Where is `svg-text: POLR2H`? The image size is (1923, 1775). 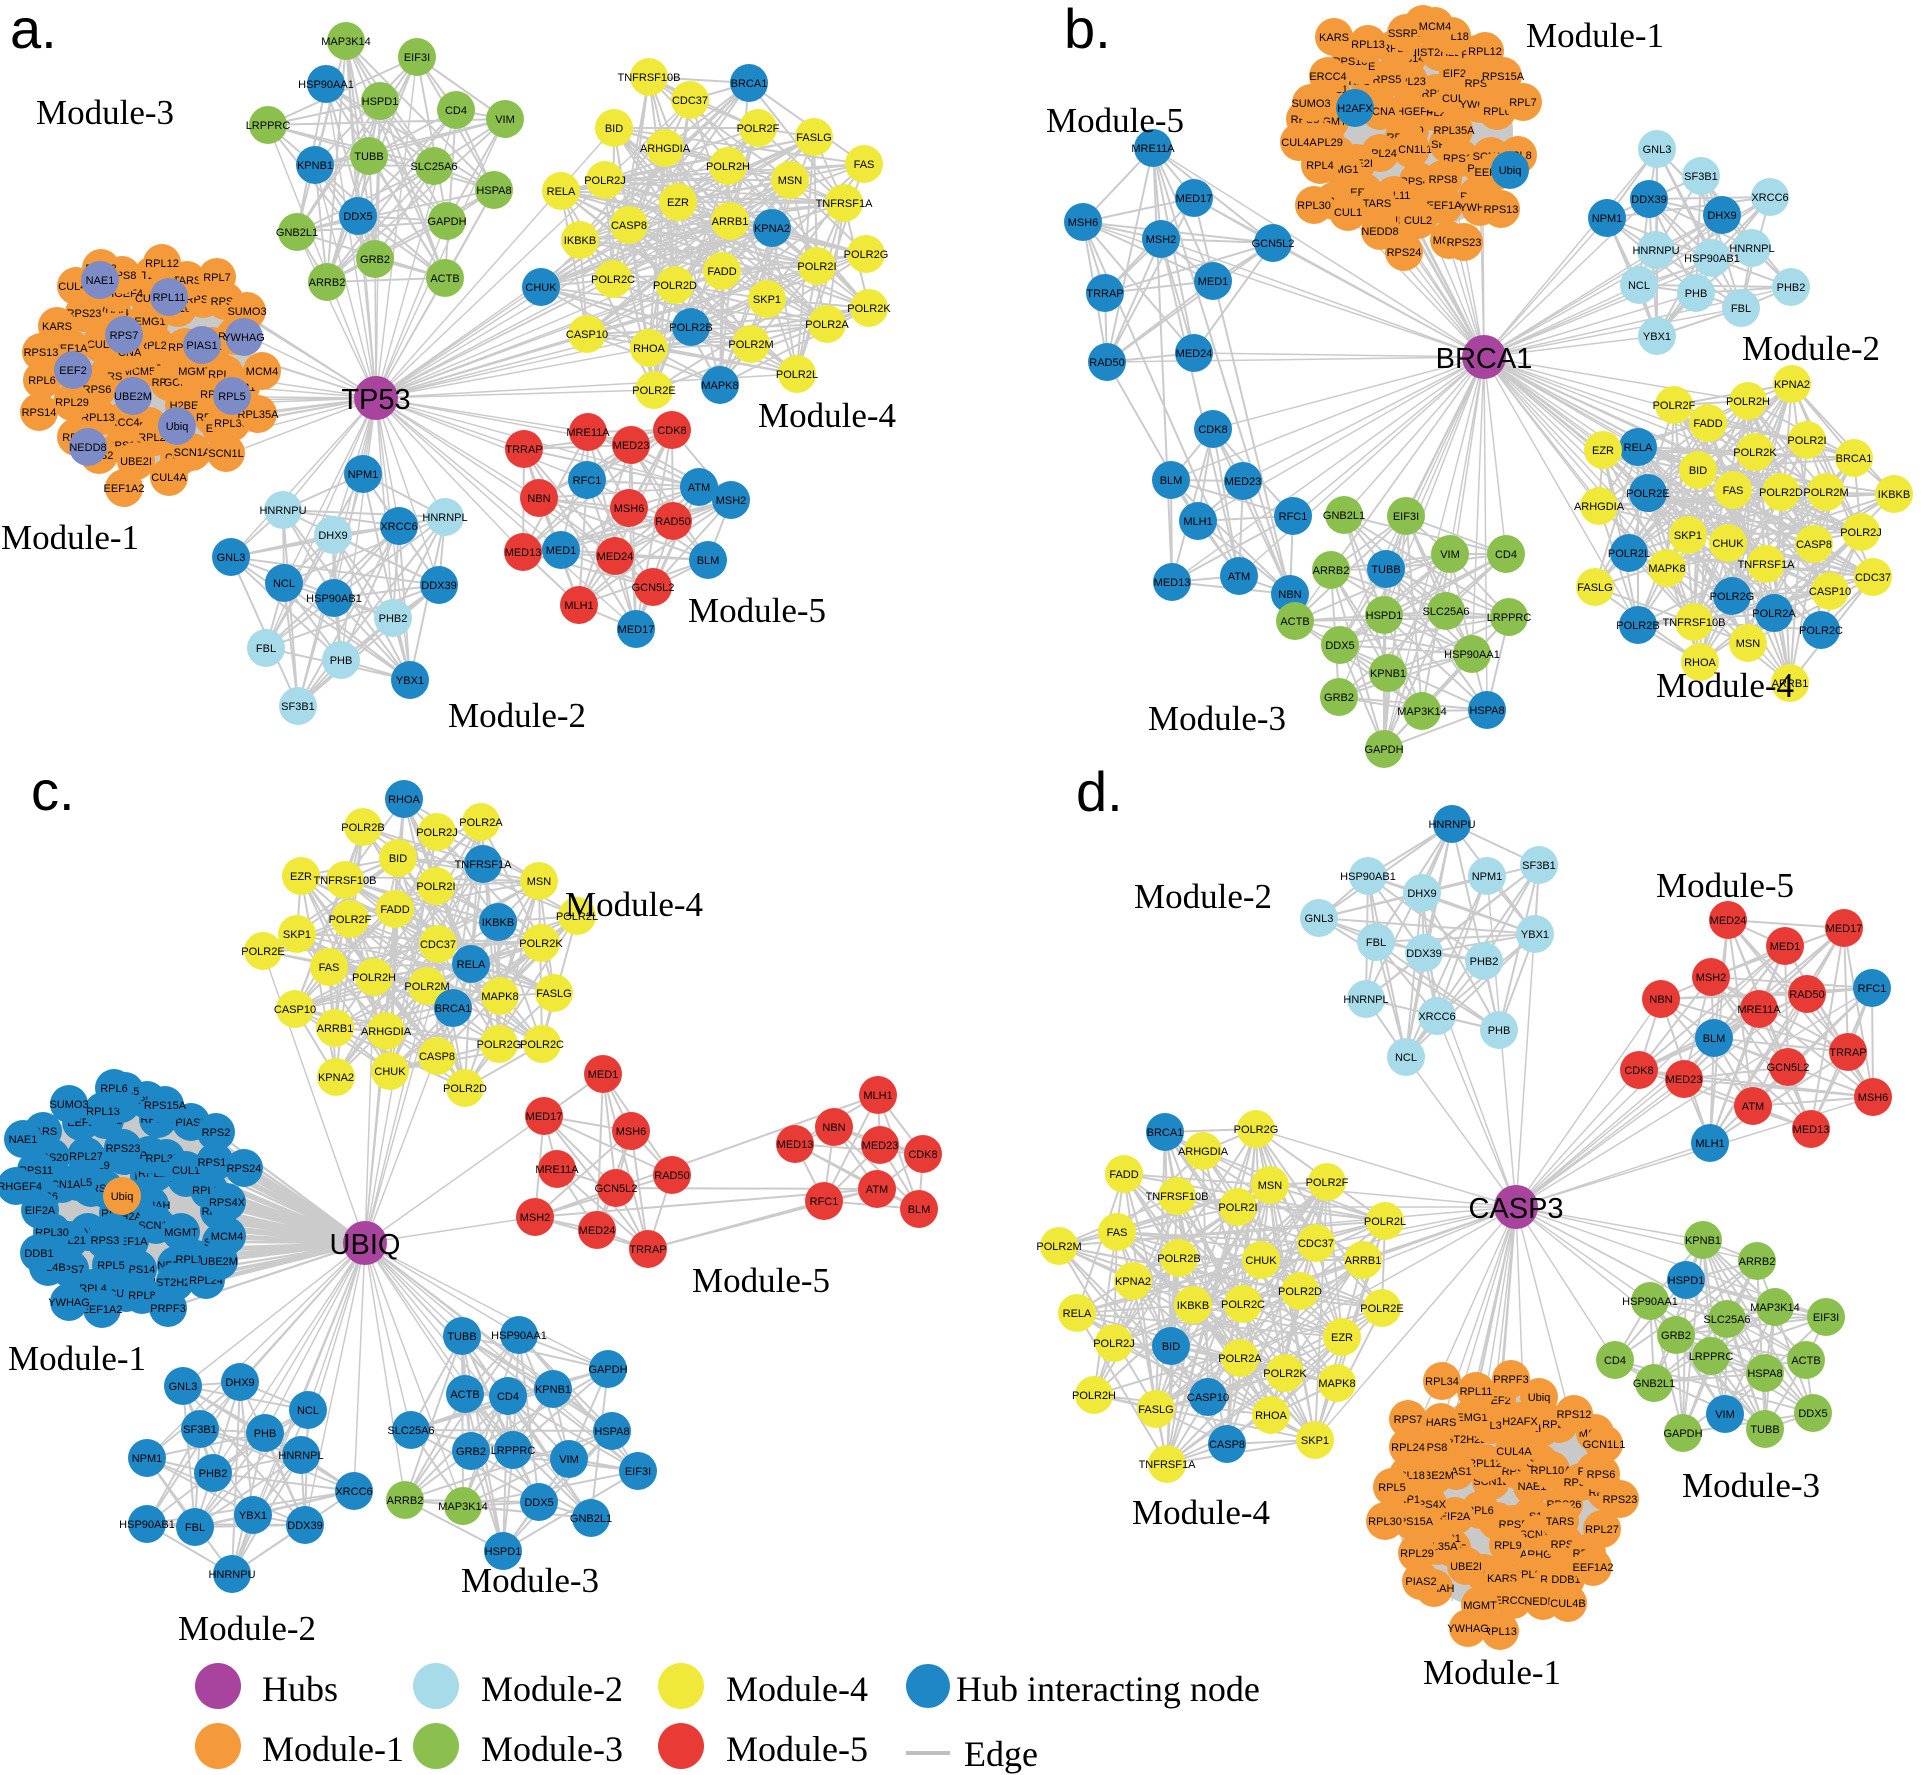 svg-text: POLR2H is located at coordinates (728, 167).